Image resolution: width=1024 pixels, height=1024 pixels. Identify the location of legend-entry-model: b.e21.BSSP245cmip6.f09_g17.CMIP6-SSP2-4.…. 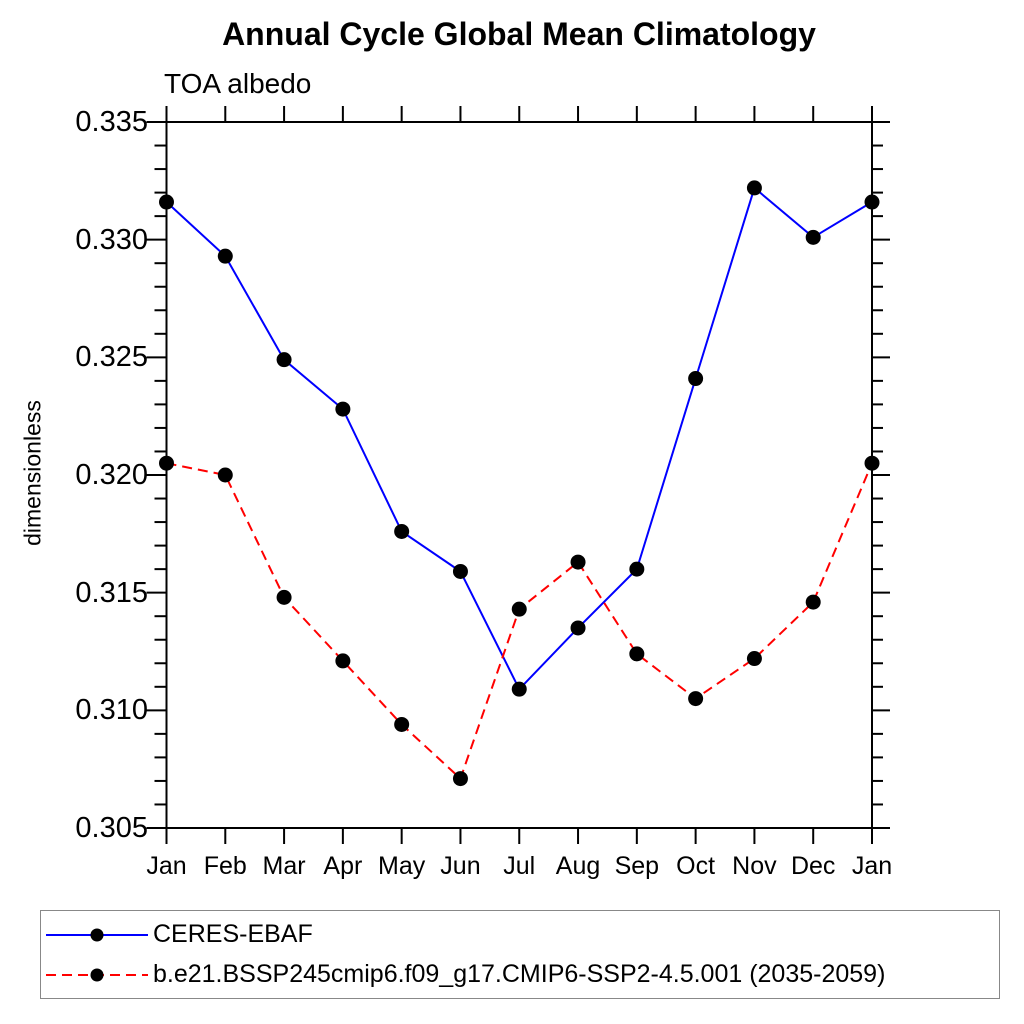
(520, 975).